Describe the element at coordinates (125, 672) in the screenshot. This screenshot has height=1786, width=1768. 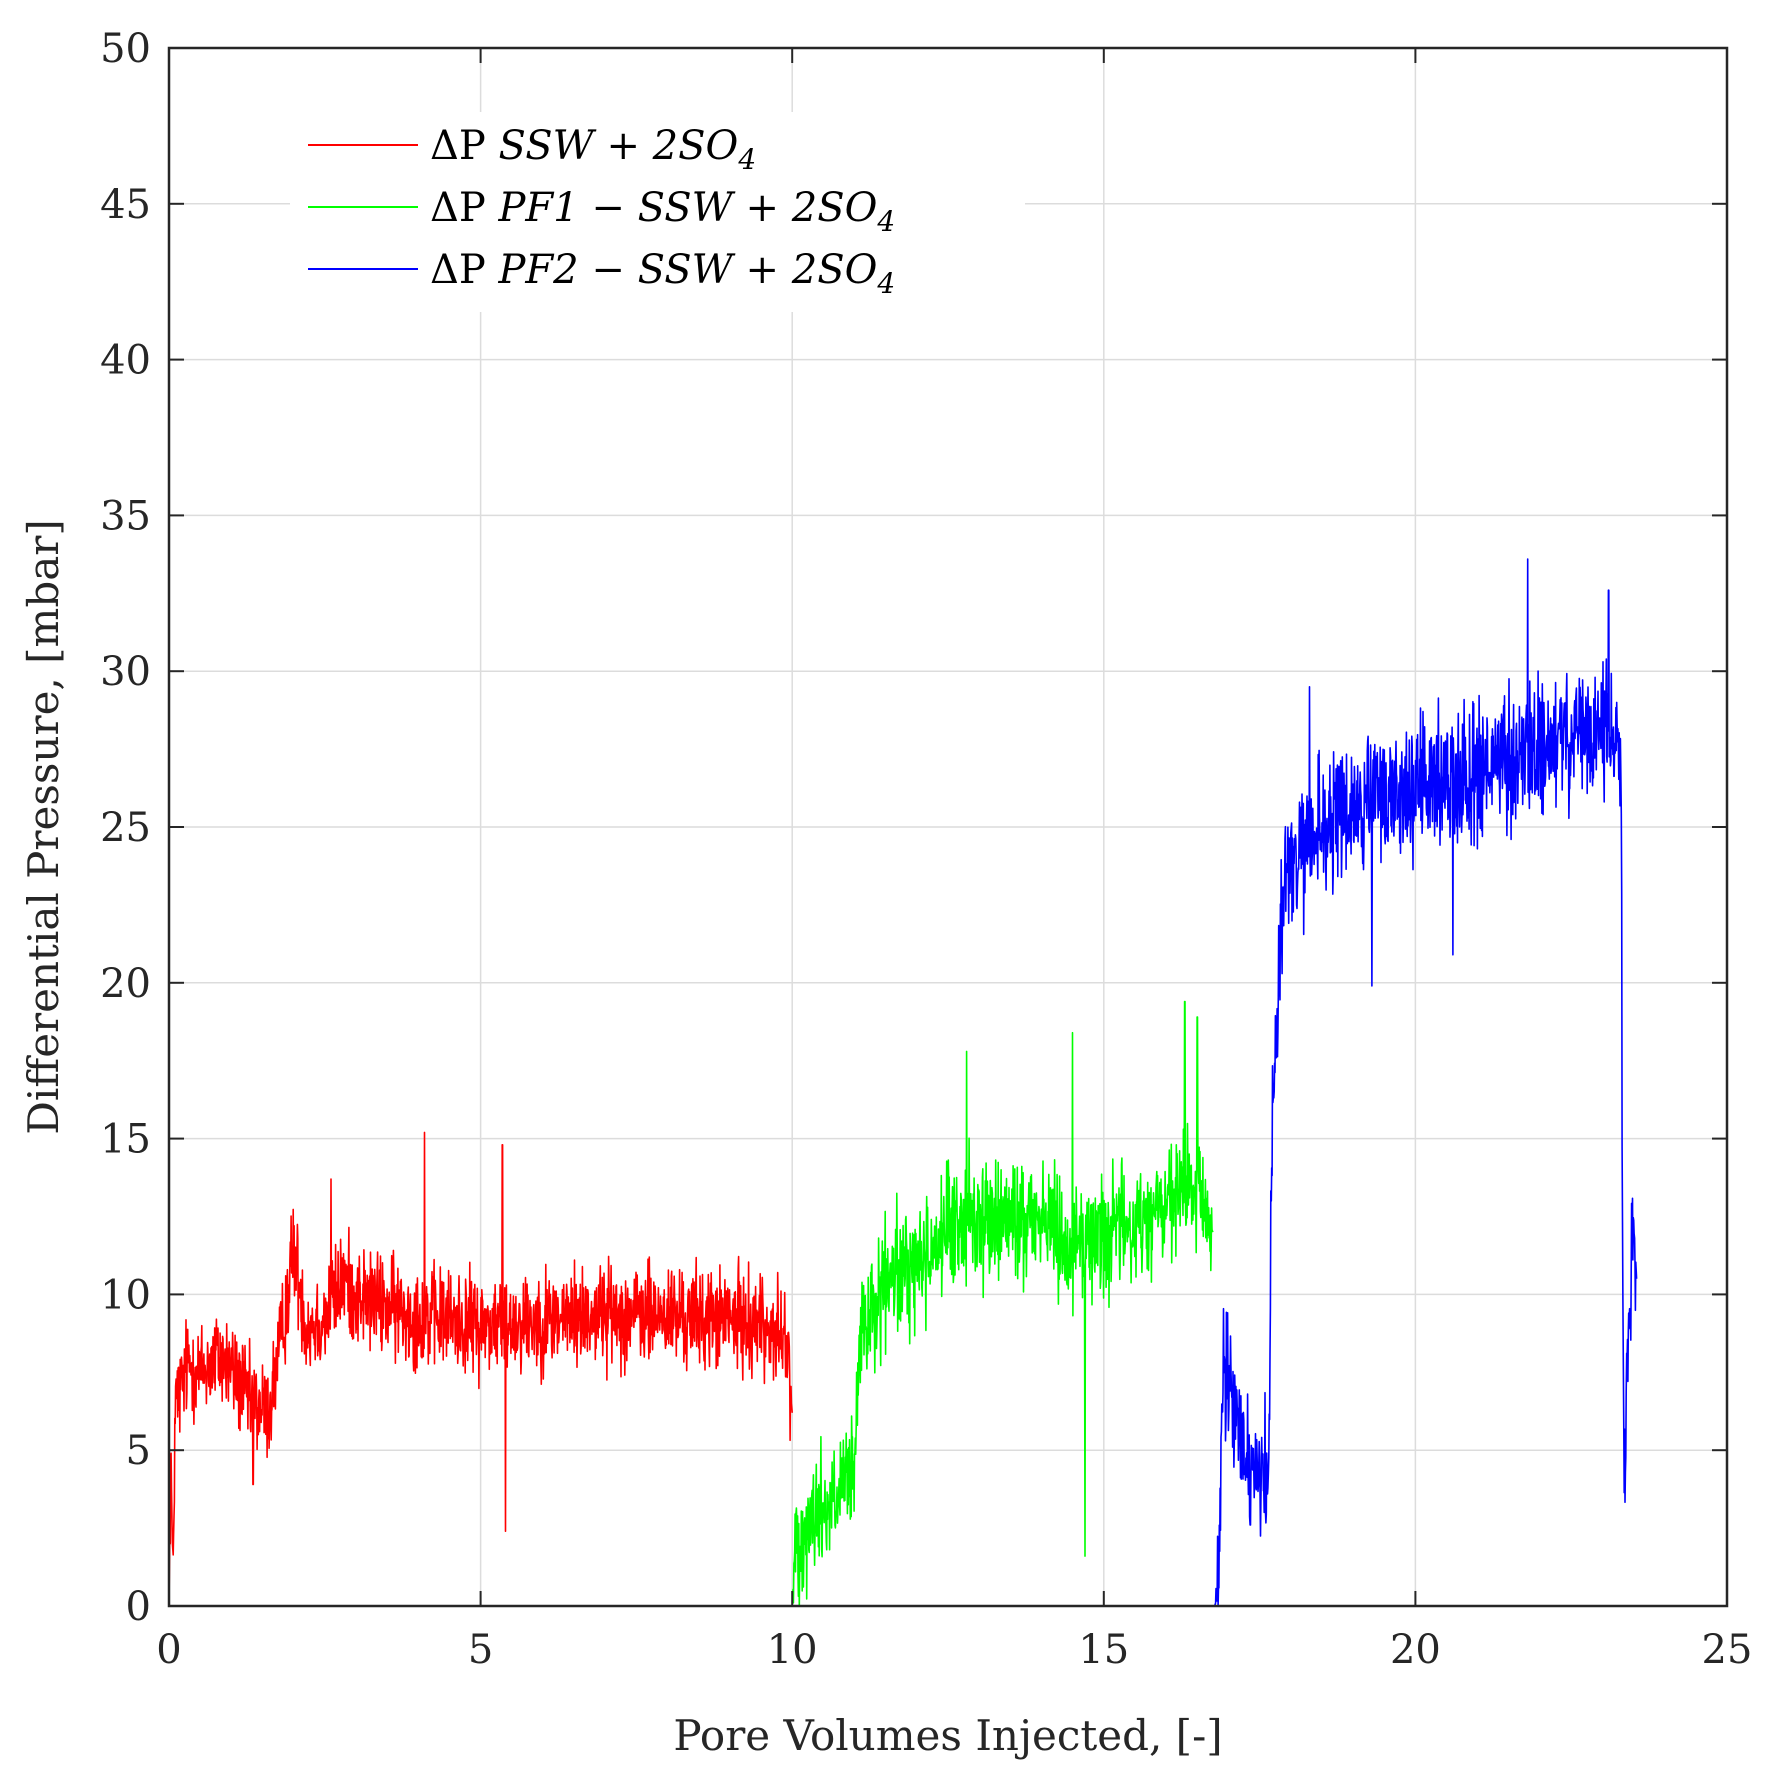
I see `y-tick-label: 30` at that location.